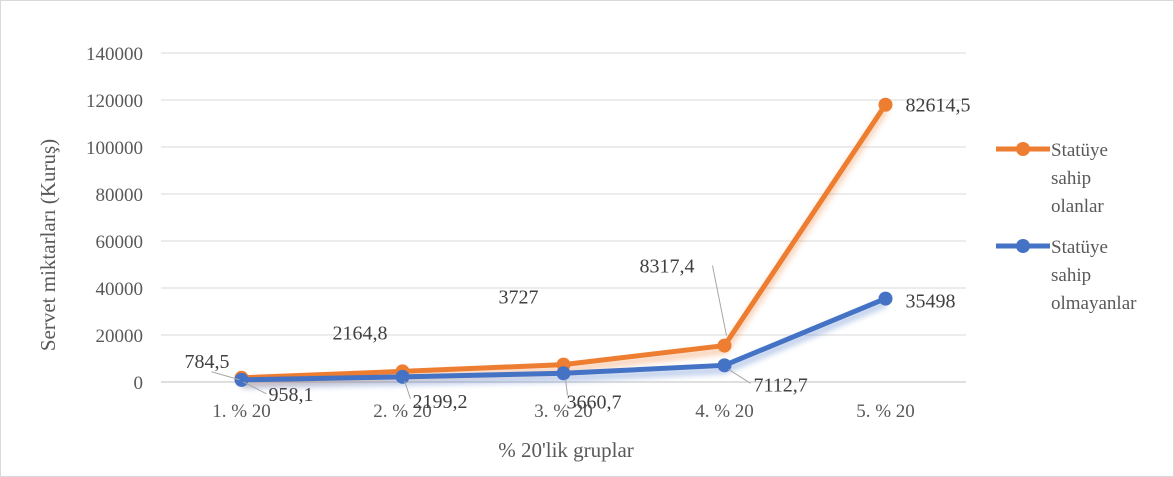  I want to click on data-label: 958,1, so click(291, 395).